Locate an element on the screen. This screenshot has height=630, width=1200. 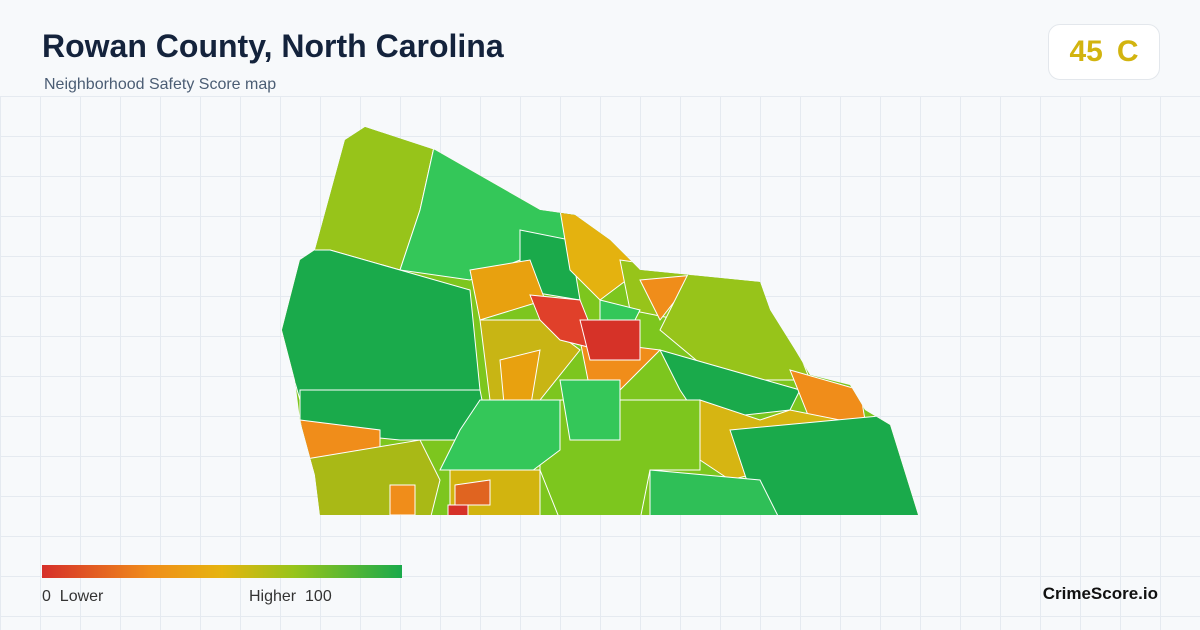
legend-min-label: Lower is located at coordinates (81, 596).